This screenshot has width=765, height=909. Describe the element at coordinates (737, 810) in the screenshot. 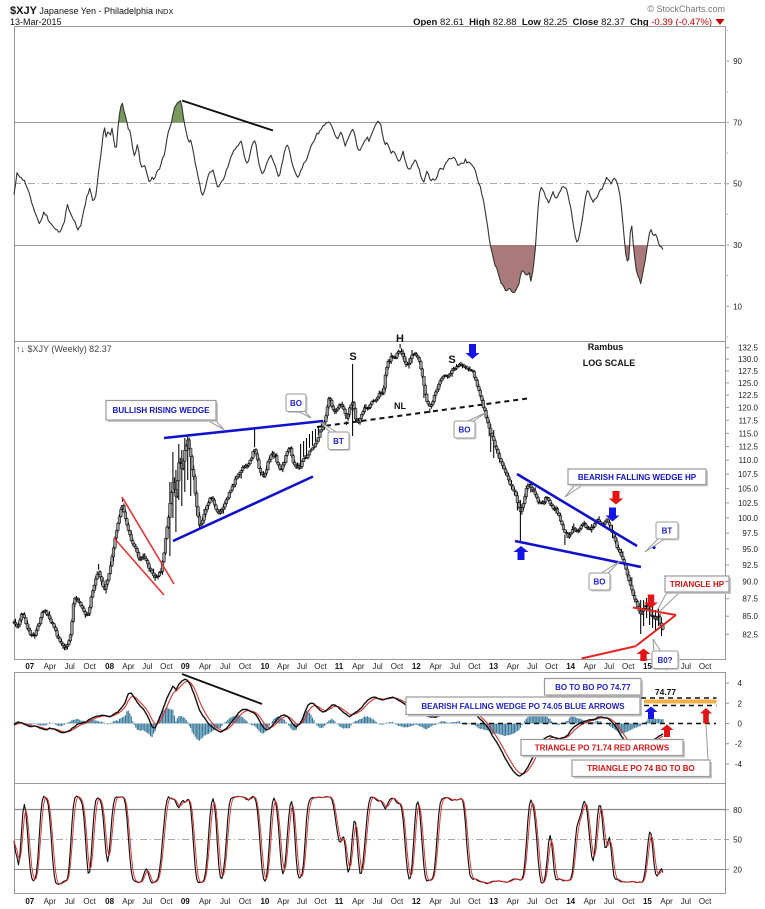

I see `svg-text: 80` at that location.